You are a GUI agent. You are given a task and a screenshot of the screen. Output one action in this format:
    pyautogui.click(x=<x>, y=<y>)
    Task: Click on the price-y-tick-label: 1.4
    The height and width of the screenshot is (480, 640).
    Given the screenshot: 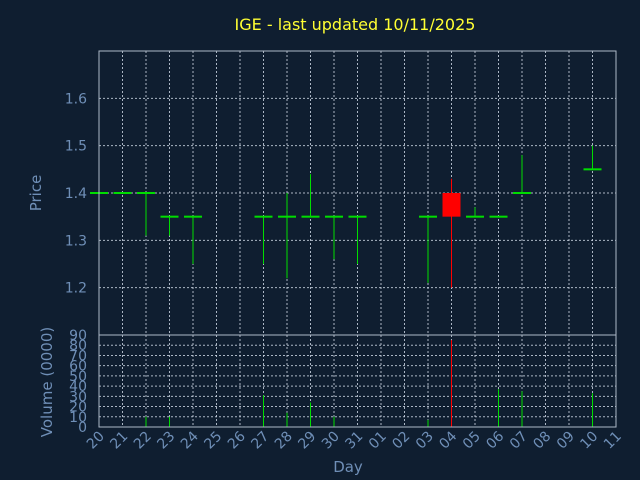 What is the action you would take?
    pyautogui.click(x=76, y=194)
    